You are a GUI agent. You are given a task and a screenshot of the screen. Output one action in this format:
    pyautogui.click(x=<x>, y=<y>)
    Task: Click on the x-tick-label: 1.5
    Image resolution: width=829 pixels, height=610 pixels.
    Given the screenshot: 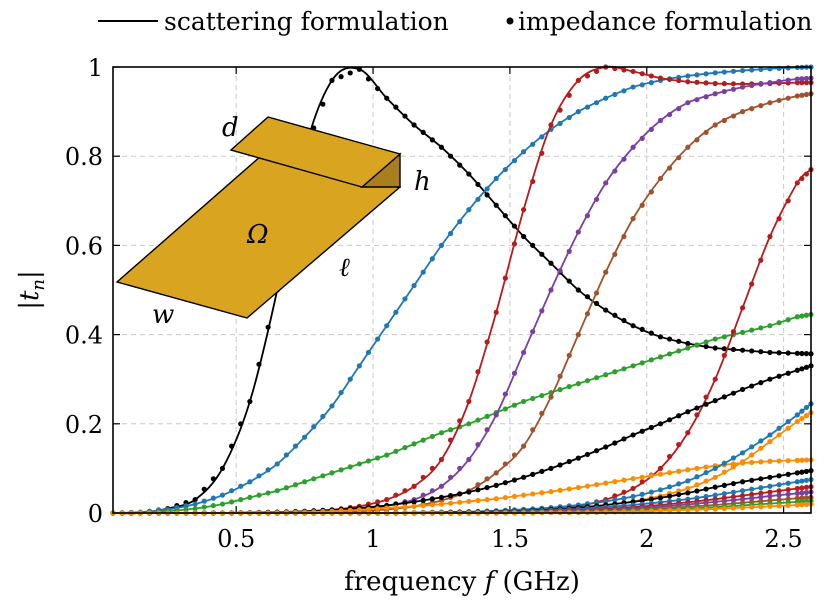 What is the action you would take?
    pyautogui.click(x=510, y=539)
    